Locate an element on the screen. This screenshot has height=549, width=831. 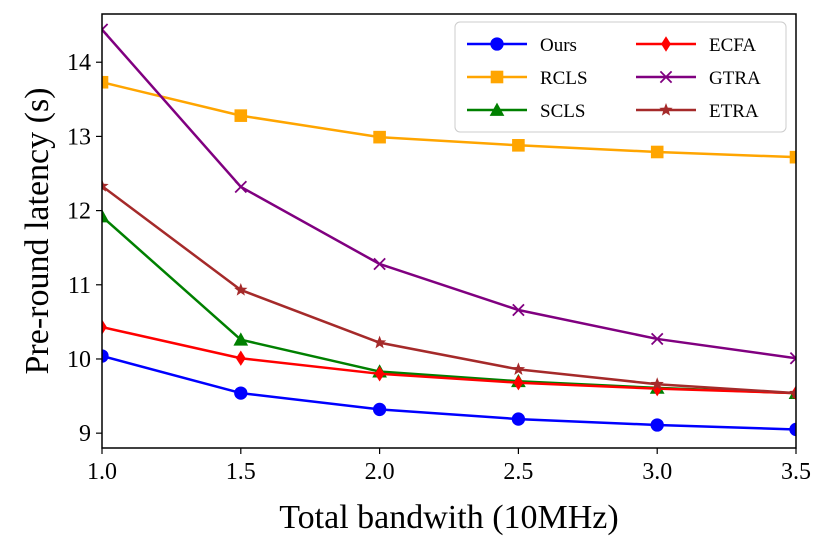
y-tick-label: 14 is located at coordinates (79, 63).